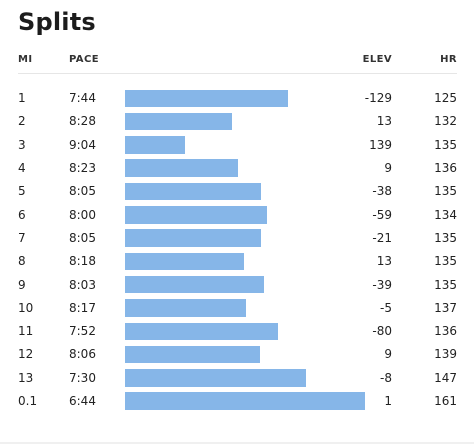  I want to click on split-heart-rate: 139, so click(445, 354).